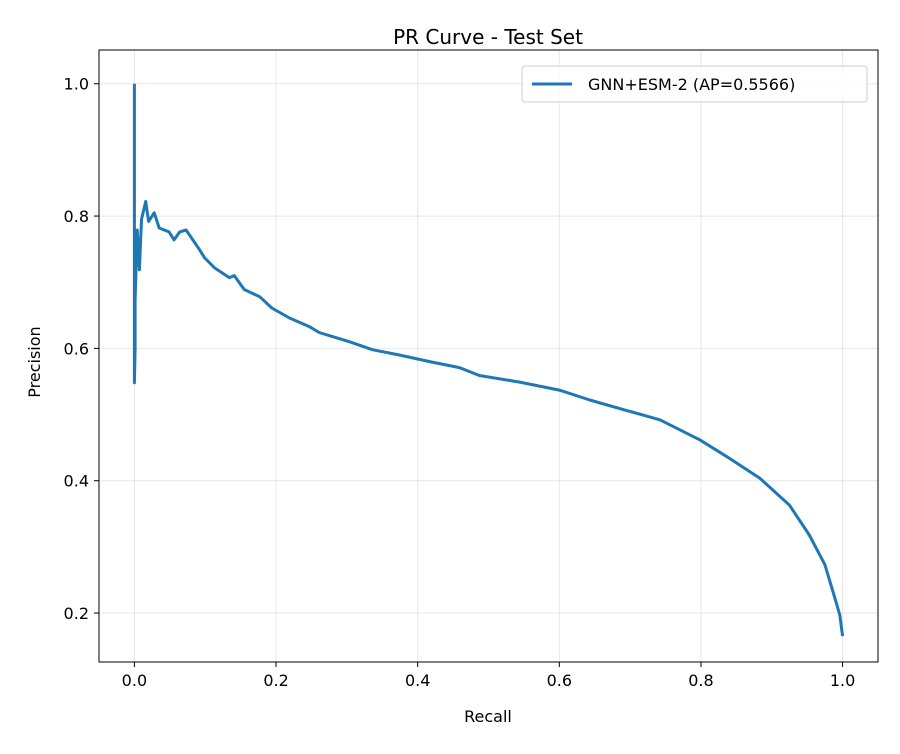  I want to click on x-axis-label: Recall, so click(488, 716).